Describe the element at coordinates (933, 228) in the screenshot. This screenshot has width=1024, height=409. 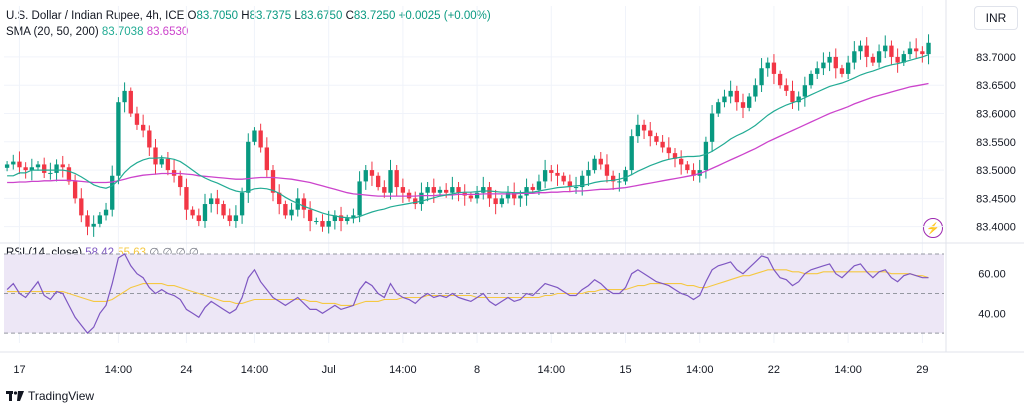
I see `lightning-icon: ⚡` at that location.